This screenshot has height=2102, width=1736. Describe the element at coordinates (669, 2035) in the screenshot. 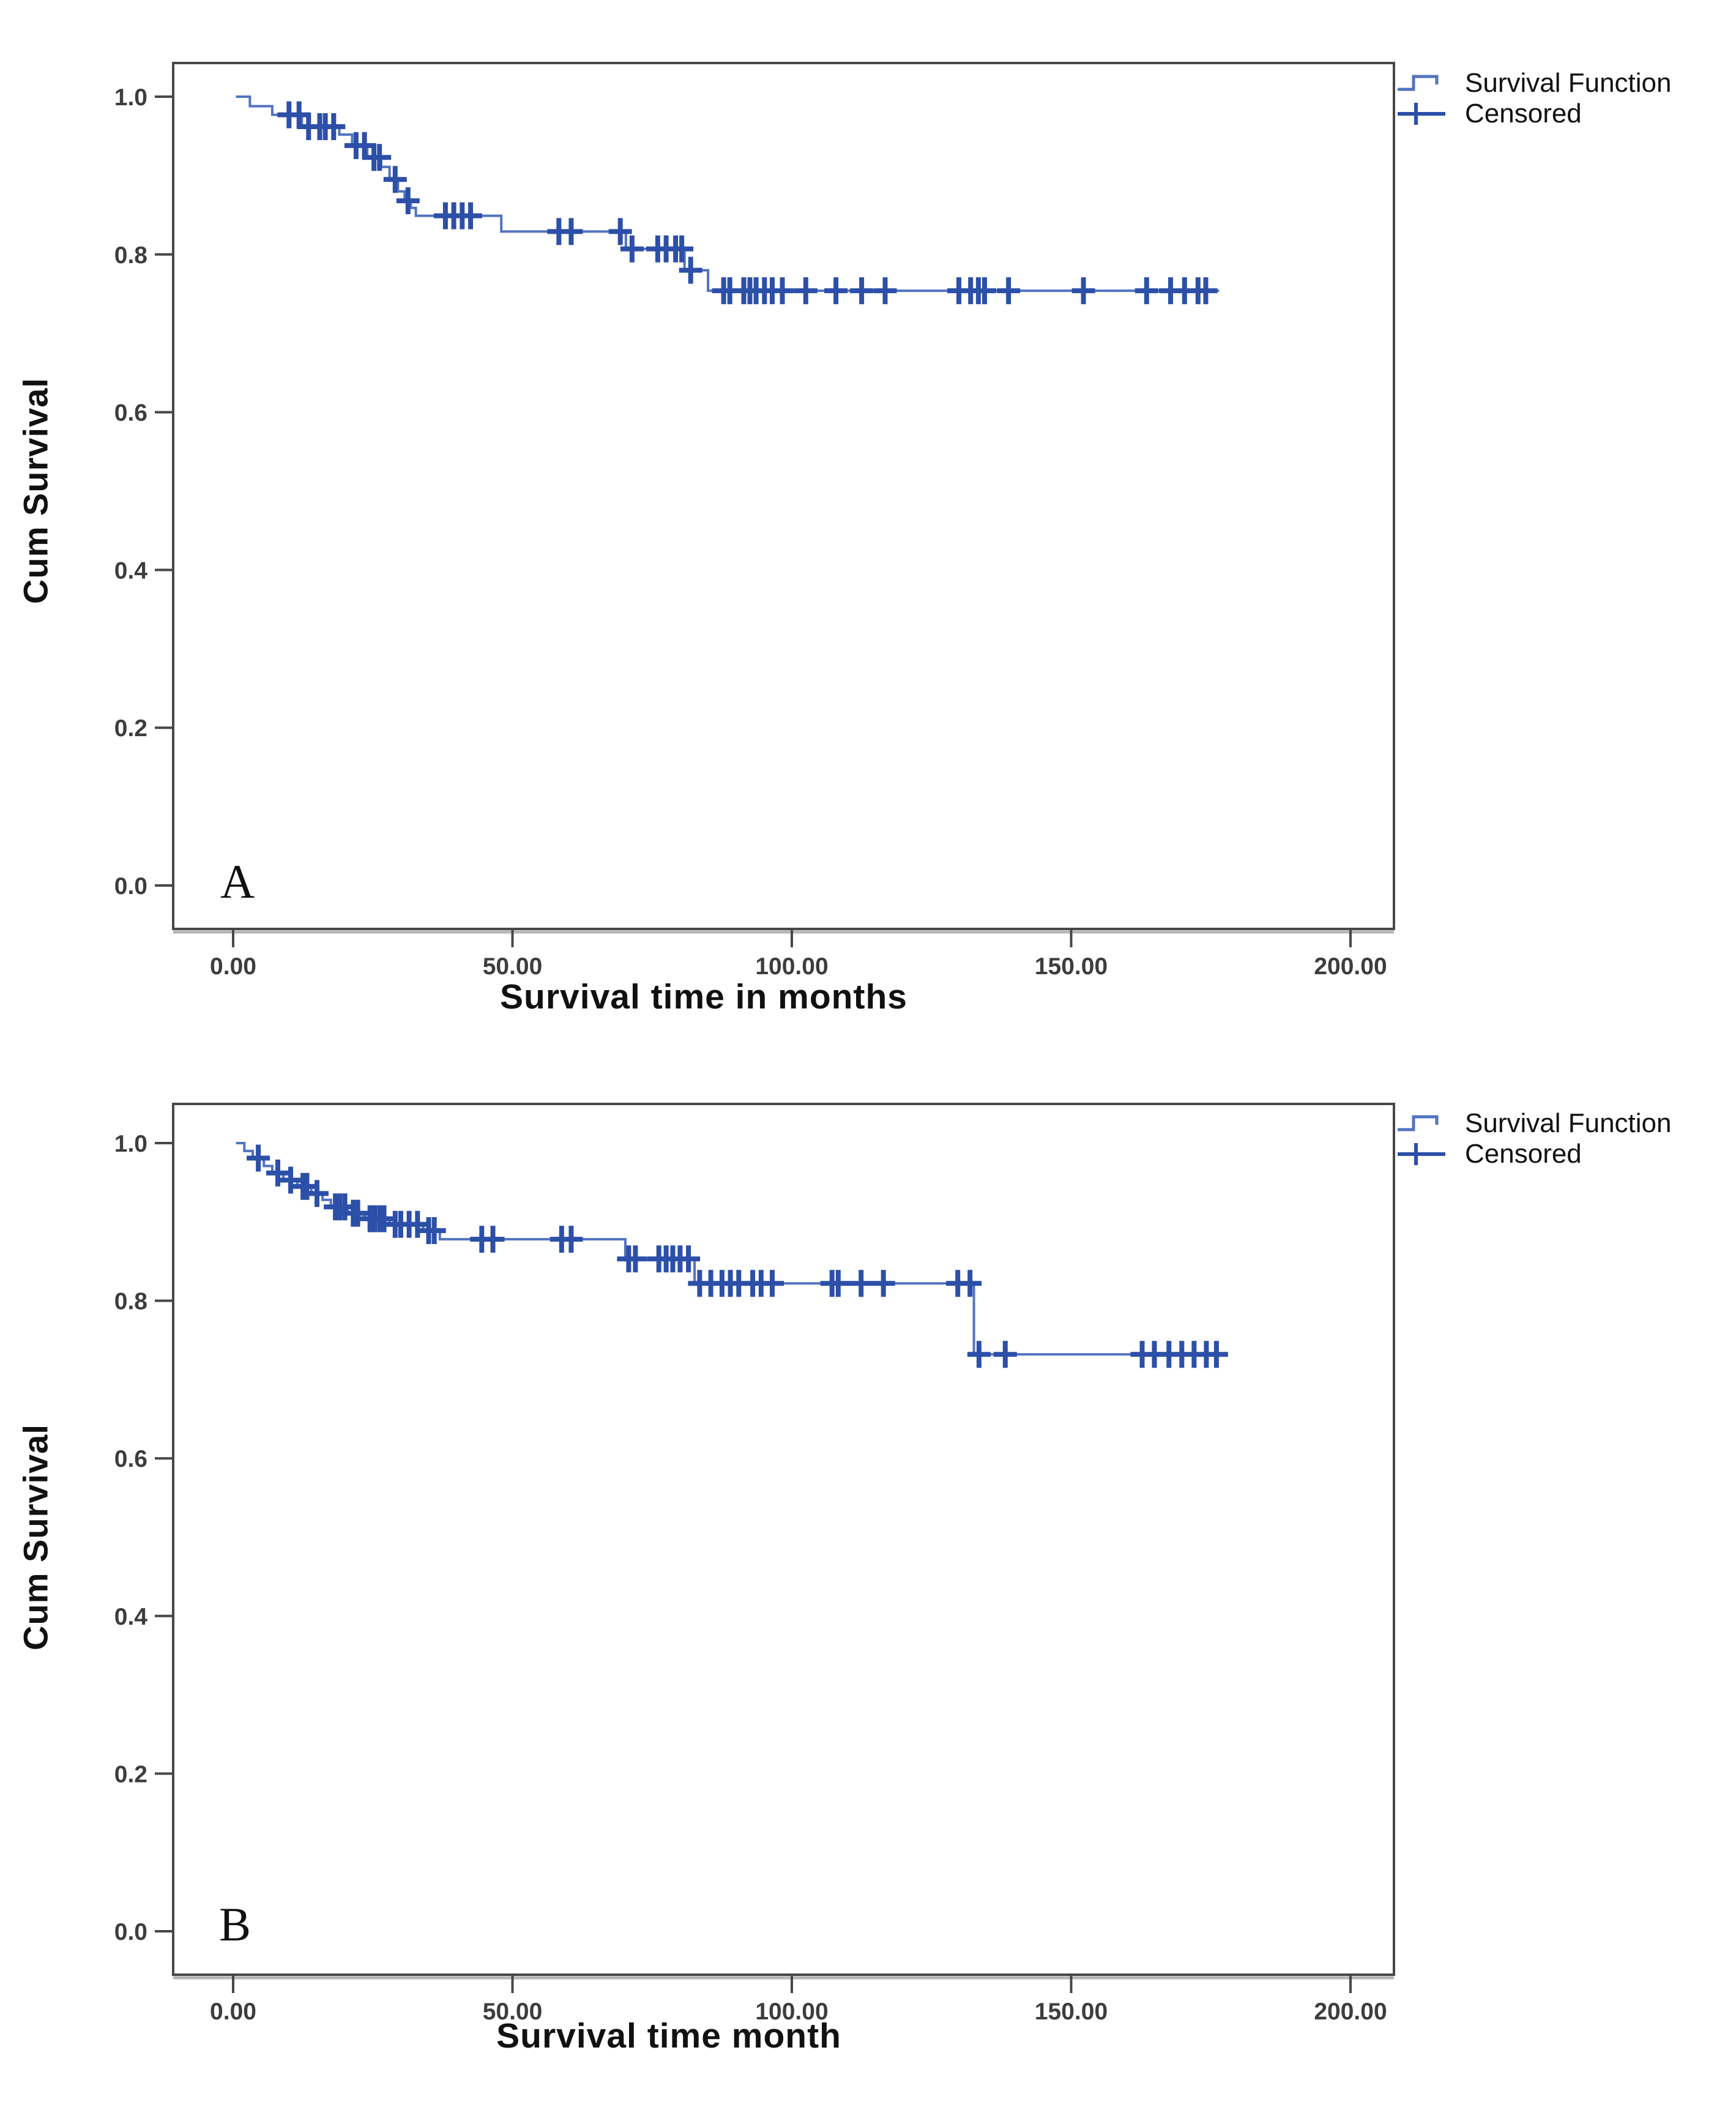

I see `x-axis-title: Survival time month` at that location.